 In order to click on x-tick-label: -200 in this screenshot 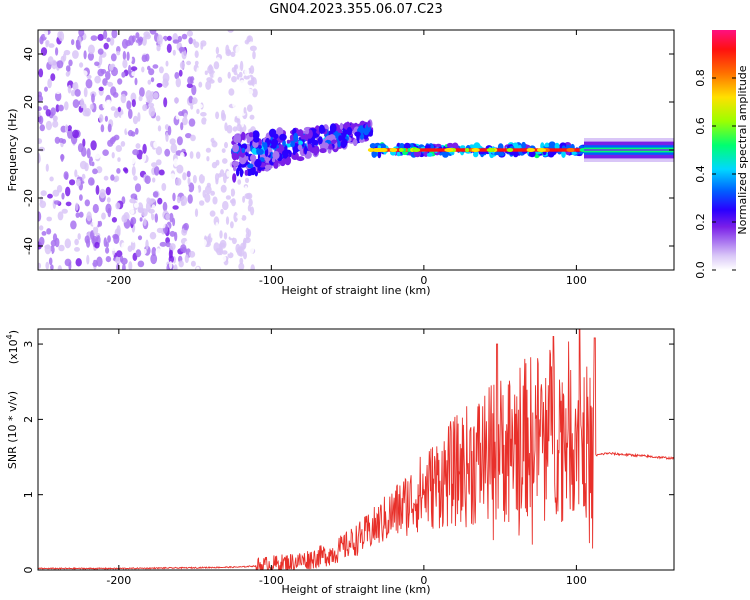, I will do `click(118, 580)`.